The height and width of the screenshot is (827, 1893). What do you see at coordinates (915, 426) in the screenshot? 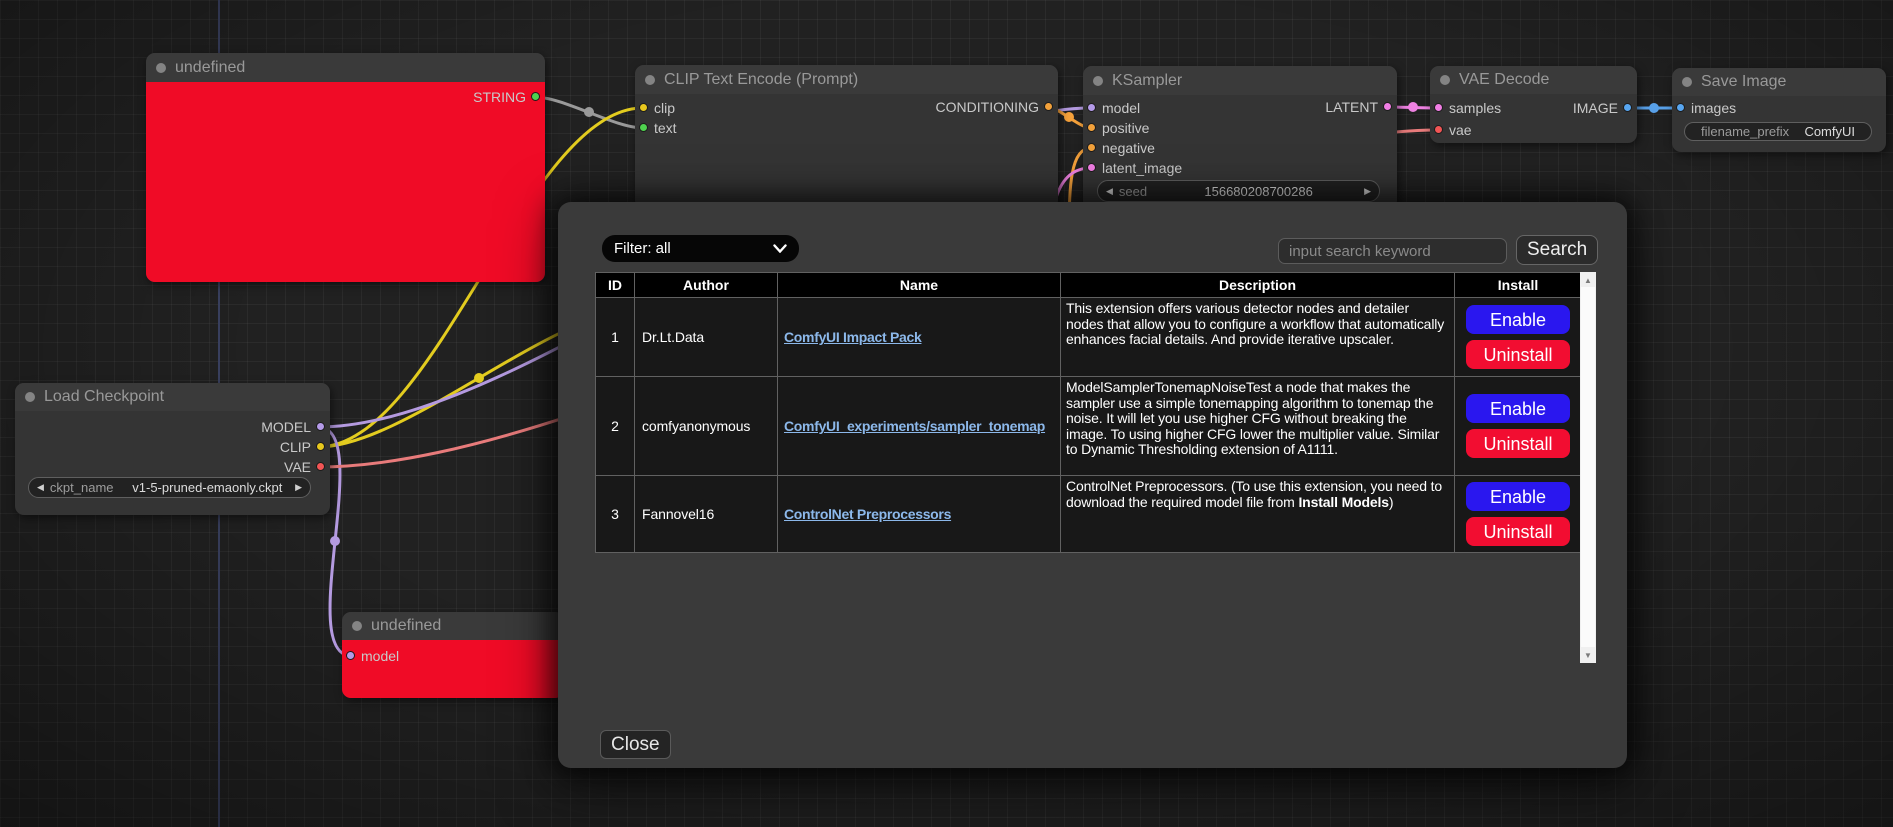
I see `extension-link: ComfyUI_experiments/sampler_tonemap` at bounding box center [915, 426].